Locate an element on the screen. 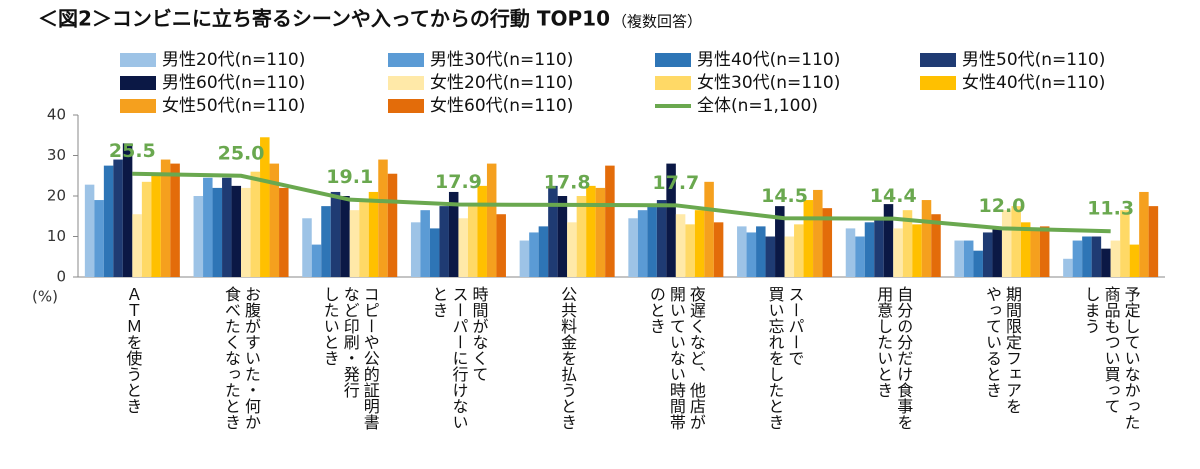 The height and width of the screenshot is (469, 1200). x-tick-label: お腹がすいた・何か 食べたくなったとき is located at coordinates (242, 358).